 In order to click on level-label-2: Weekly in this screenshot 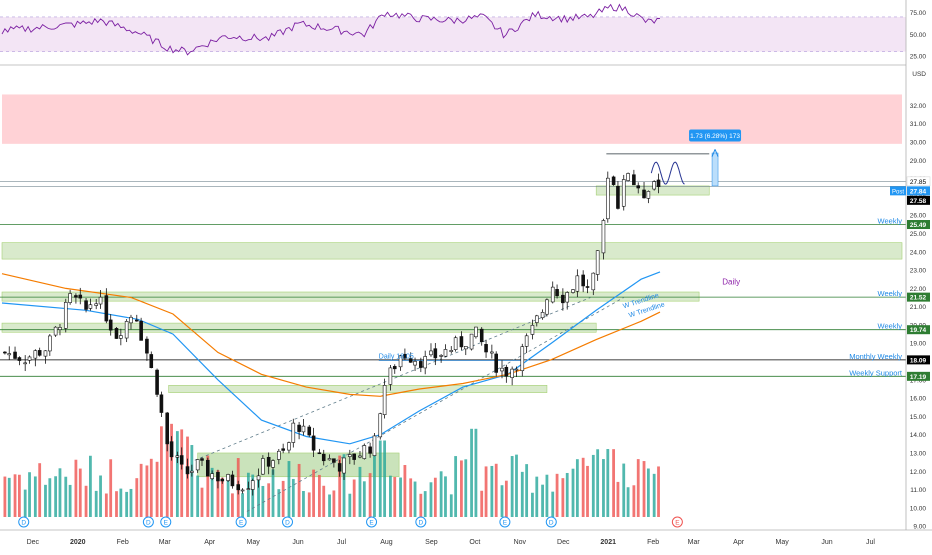, I will do `click(890, 326)`.